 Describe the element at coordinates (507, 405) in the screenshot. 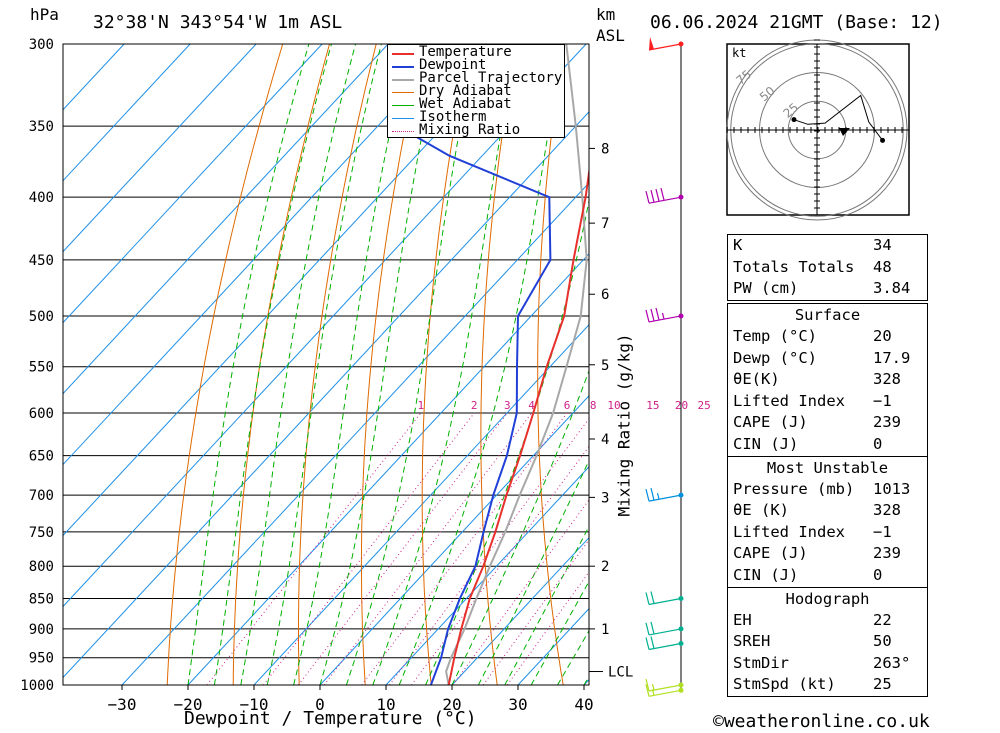

I see `mixing-ratio-label: 3` at that location.